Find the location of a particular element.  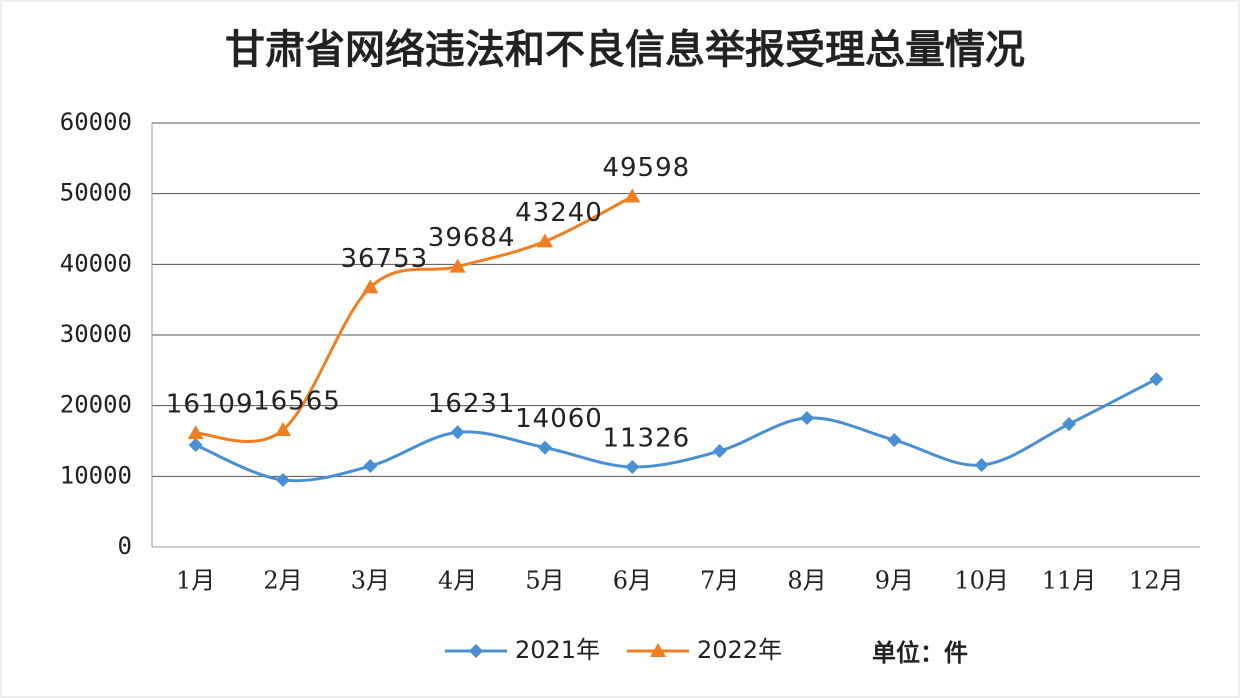

data-label: 49598 is located at coordinates (646, 168).